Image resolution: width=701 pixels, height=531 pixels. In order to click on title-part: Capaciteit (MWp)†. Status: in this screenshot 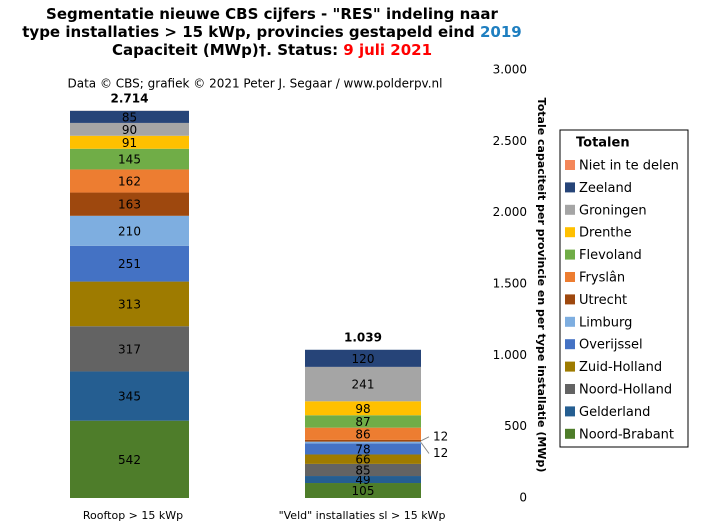, I will do `click(227, 50)`.